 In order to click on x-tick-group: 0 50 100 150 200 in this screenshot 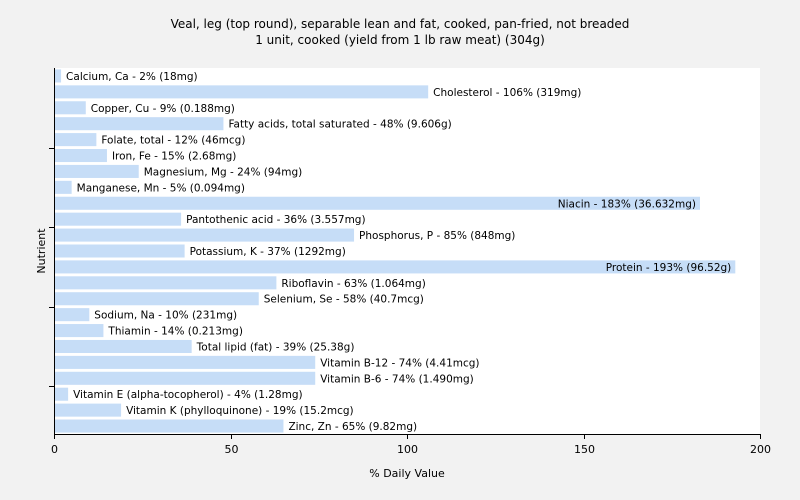, I will do `click(411, 445)`.